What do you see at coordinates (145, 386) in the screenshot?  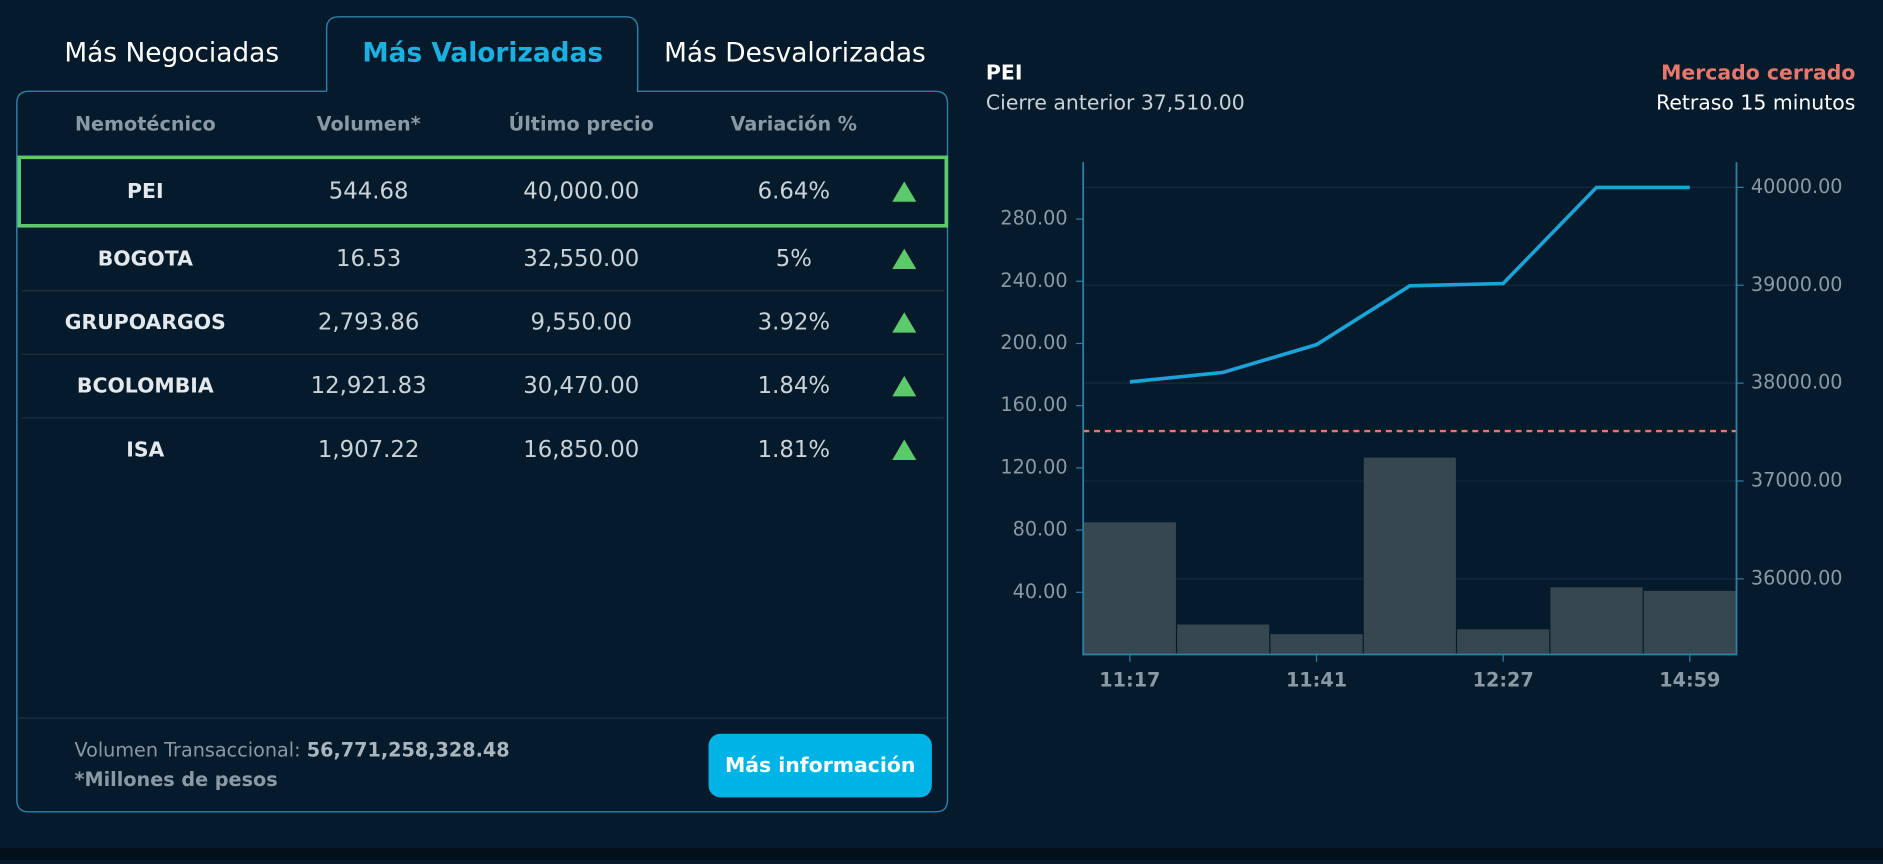 I see `ticker: BCOLOMBIA` at bounding box center [145, 386].